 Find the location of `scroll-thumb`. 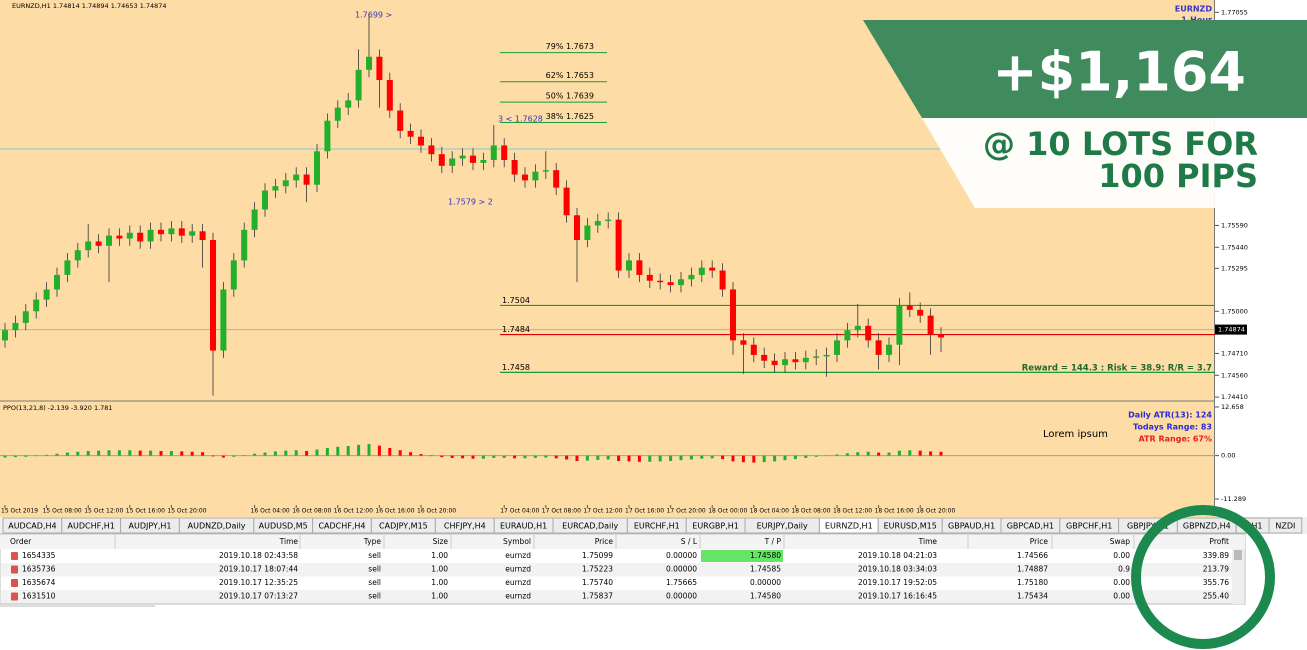

scroll-thumb is located at coordinates (1238, 555).